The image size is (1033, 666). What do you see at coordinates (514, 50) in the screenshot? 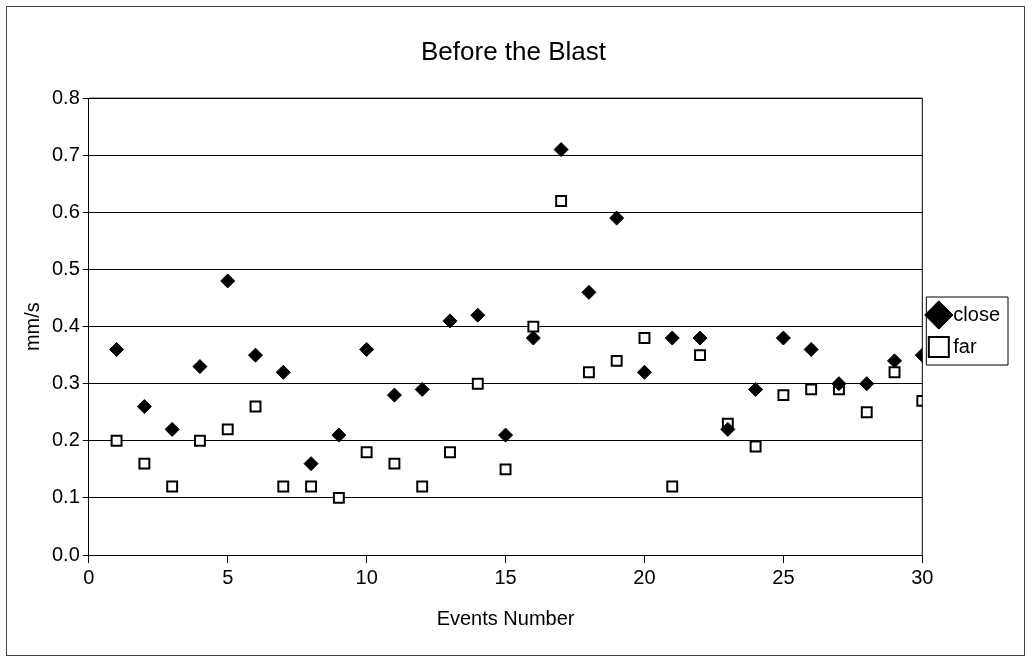
I see `chart-title: Before the Blast` at bounding box center [514, 50].